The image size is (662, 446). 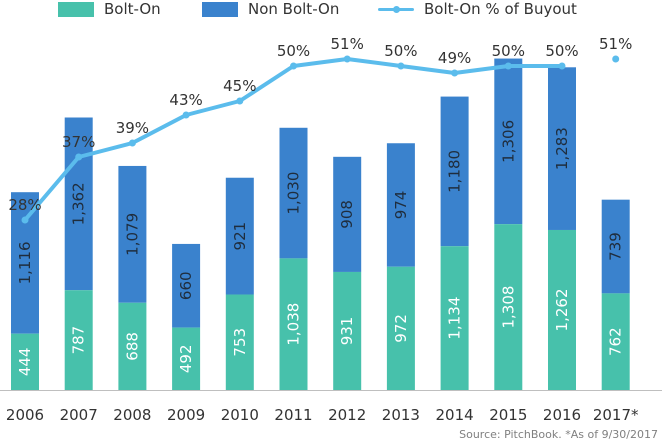 I want to click on bar-label-bolt-on: 787, so click(x=79, y=340).